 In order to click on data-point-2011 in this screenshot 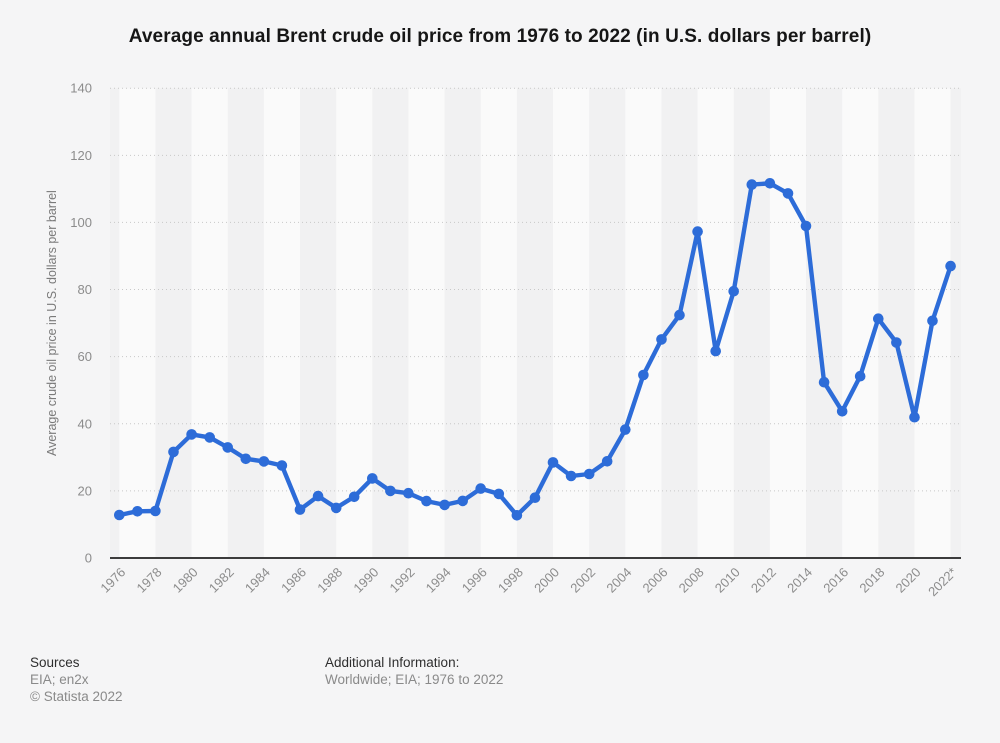, I will do `click(752, 184)`.